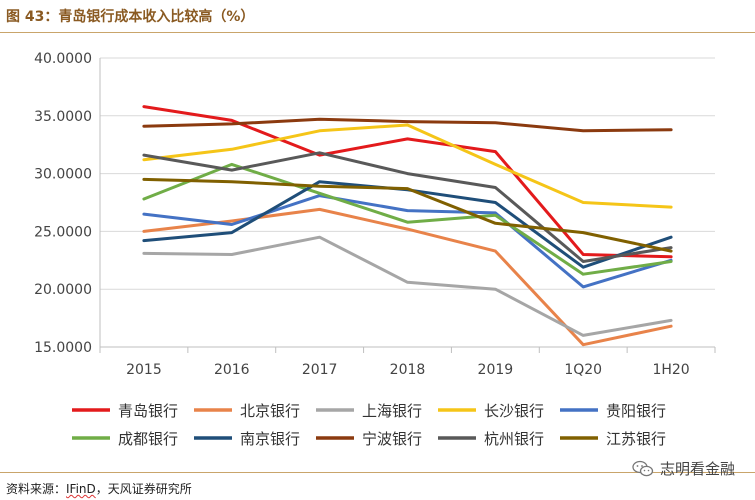 Image resolution: width=755 pixels, height=500 pixels. I want to click on x-tick-label: 2017, so click(320, 370).